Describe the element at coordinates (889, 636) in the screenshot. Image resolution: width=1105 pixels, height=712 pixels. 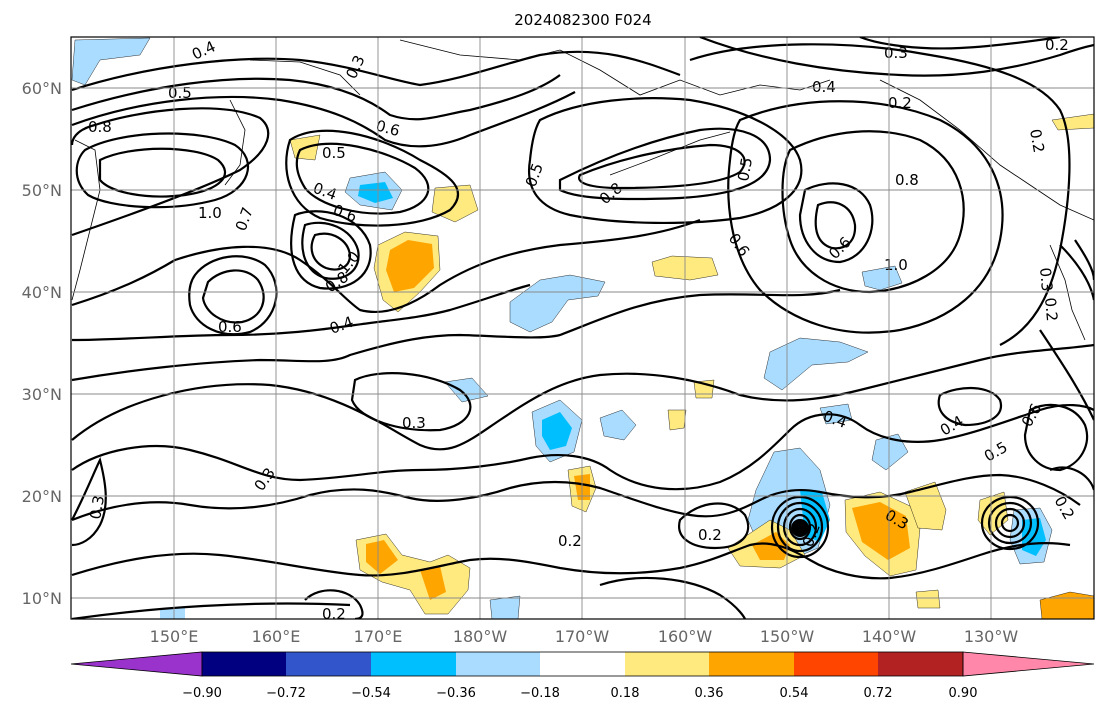
I see `lon-tick-label: 140°W` at that location.